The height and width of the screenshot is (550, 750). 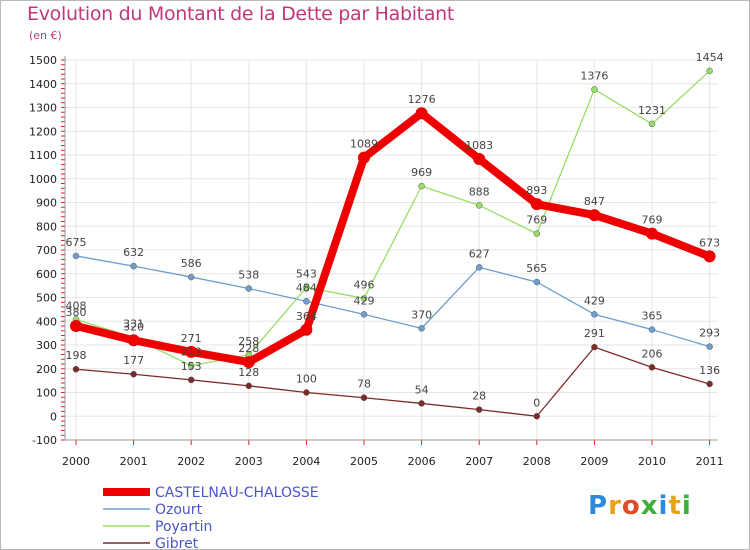 I want to click on x-tick-label: 2009, so click(x=594, y=461).